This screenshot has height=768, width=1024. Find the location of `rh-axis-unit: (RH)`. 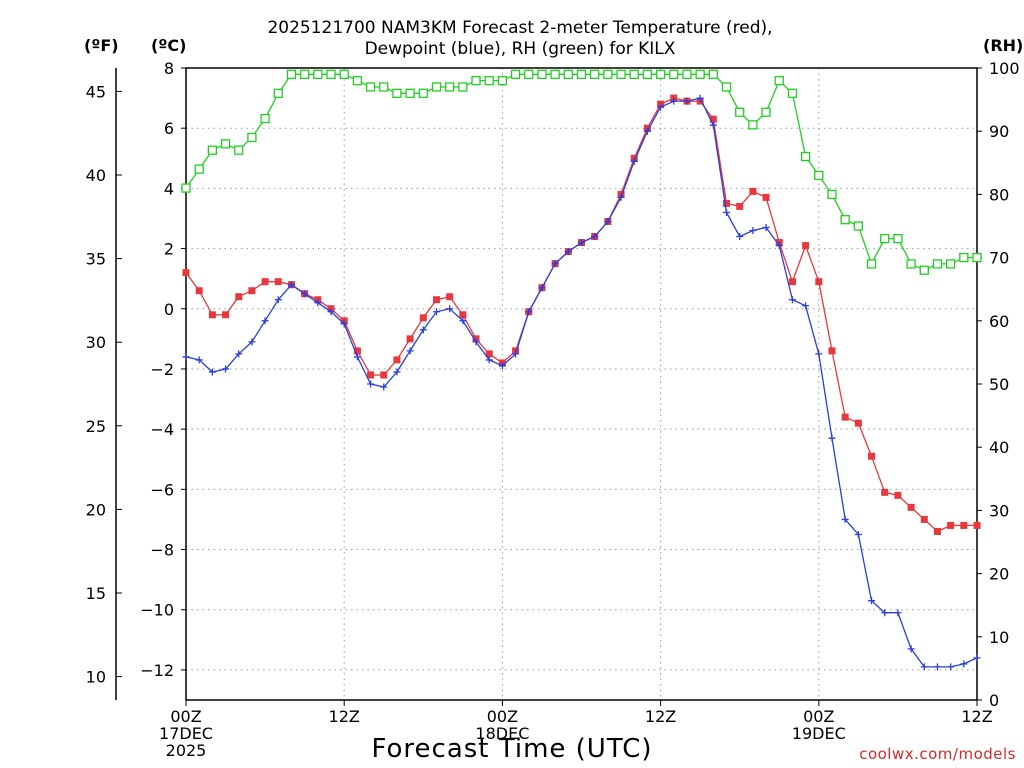

rh-axis-unit: (RH) is located at coordinates (1003, 45).